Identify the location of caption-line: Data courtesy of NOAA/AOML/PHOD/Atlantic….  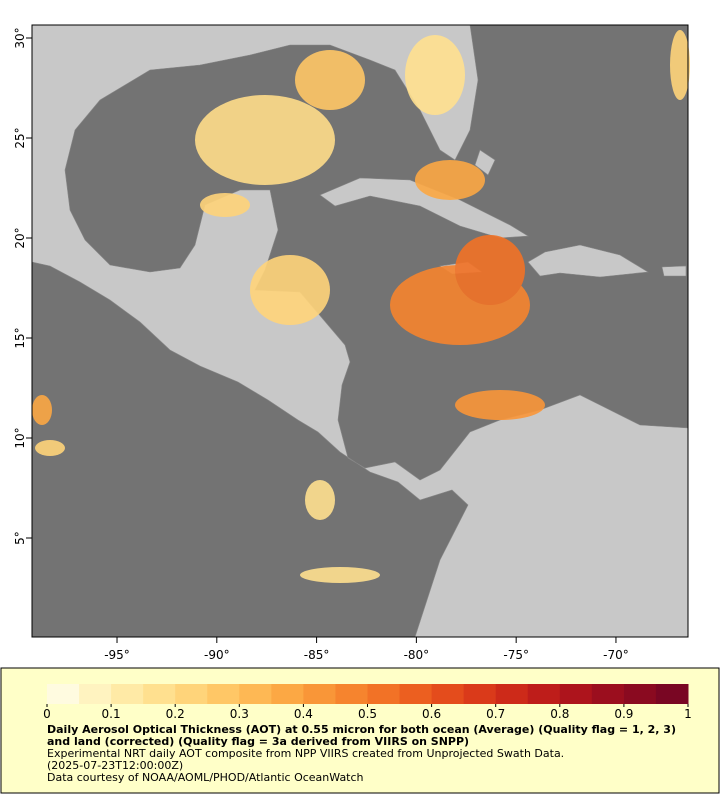
(205, 777).